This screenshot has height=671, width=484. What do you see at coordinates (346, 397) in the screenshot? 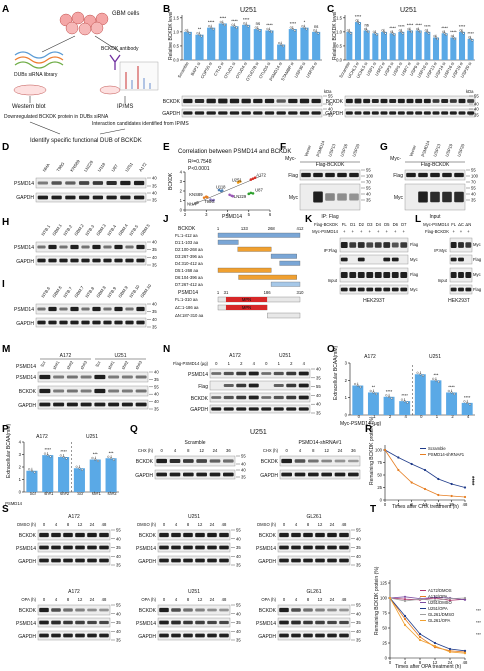
I see `y-tick-label: 1` at bounding box center [346, 397].